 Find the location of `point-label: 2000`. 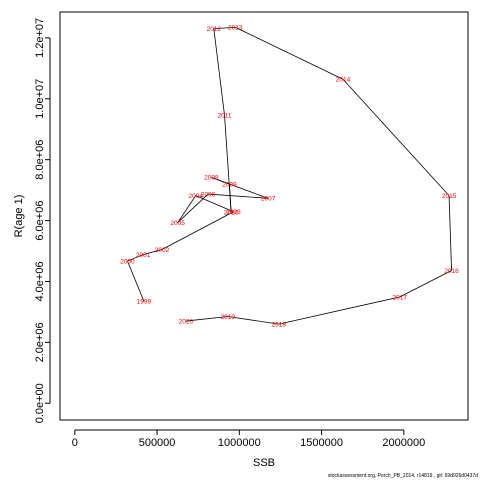

point-label: 2000 is located at coordinates (127, 261).